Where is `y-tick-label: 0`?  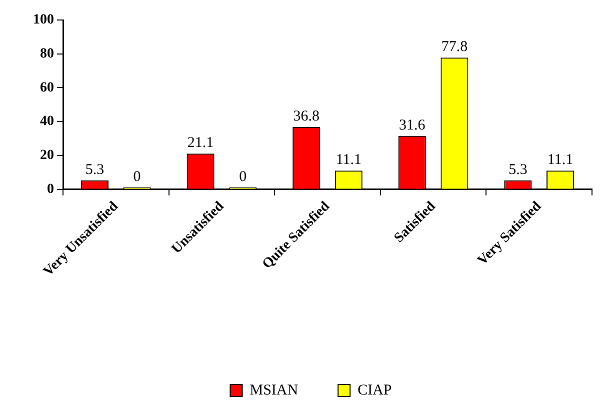
y-tick-label: 0 is located at coordinates (50, 189).